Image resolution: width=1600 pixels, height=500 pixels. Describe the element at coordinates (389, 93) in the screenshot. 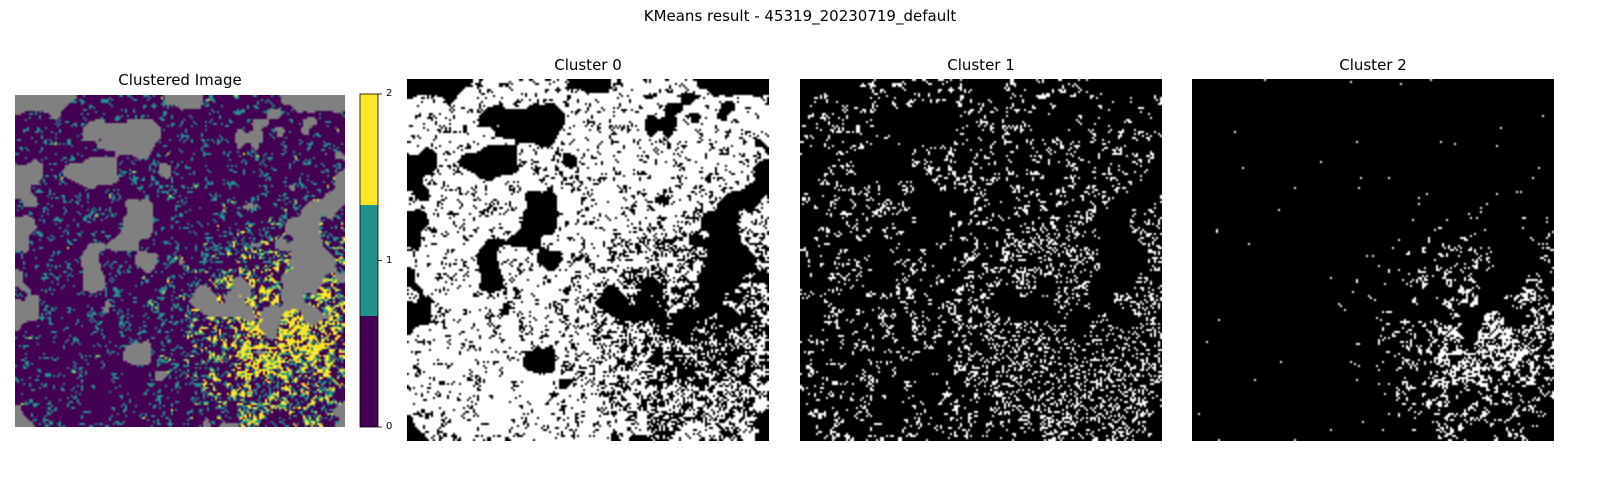

I see `colorbar-tick-2: 2` at that location.